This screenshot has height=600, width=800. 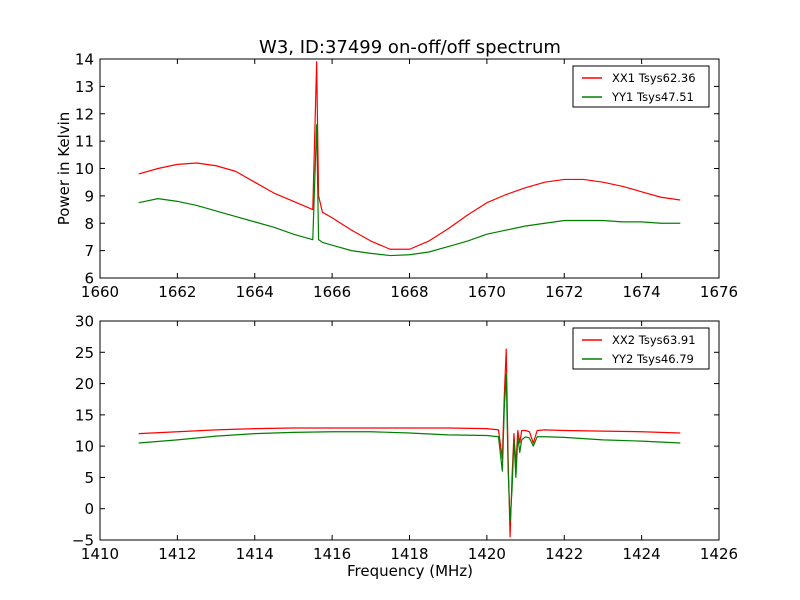 What do you see at coordinates (84, 142) in the screenshot?
I see `panel-0-y-tick-label-5: 11` at bounding box center [84, 142].